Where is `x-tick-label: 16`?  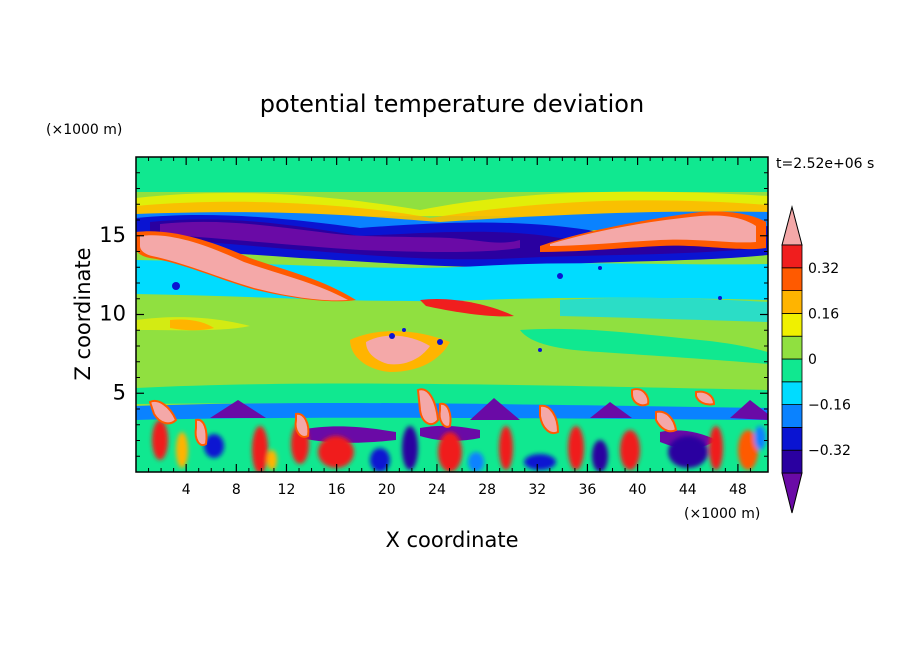 x-tick-label: 16 is located at coordinates (337, 490).